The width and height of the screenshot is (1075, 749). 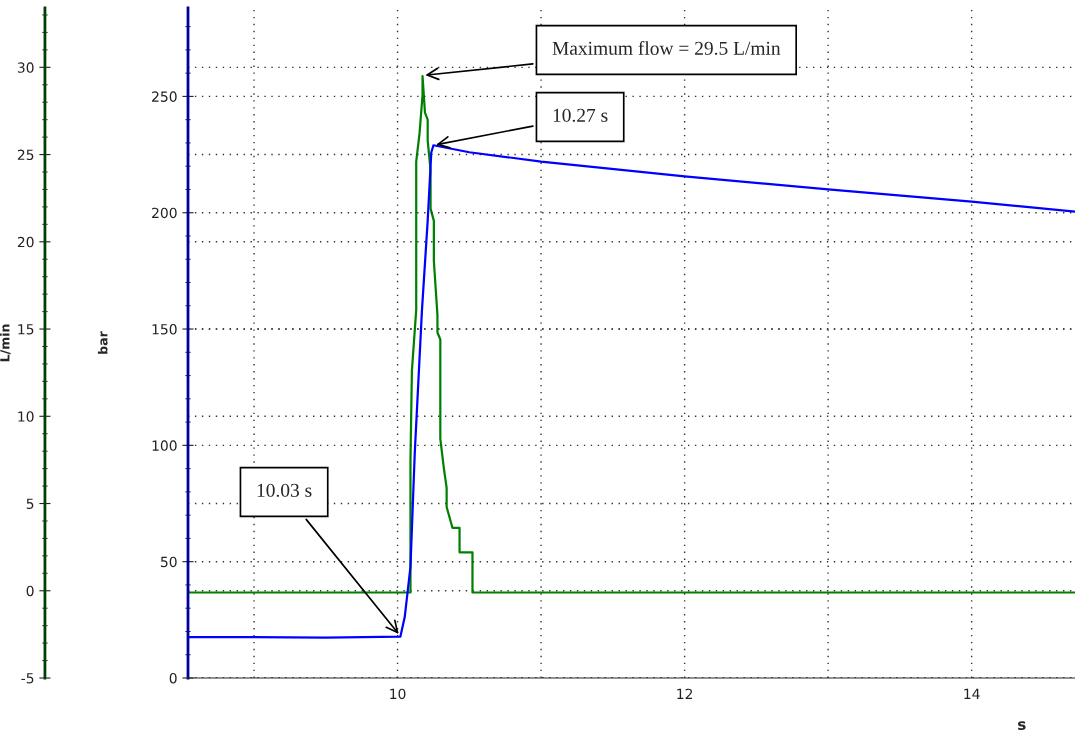 What do you see at coordinates (27, 678) in the screenshot?
I see `y2-tick-label: -5` at bounding box center [27, 678].